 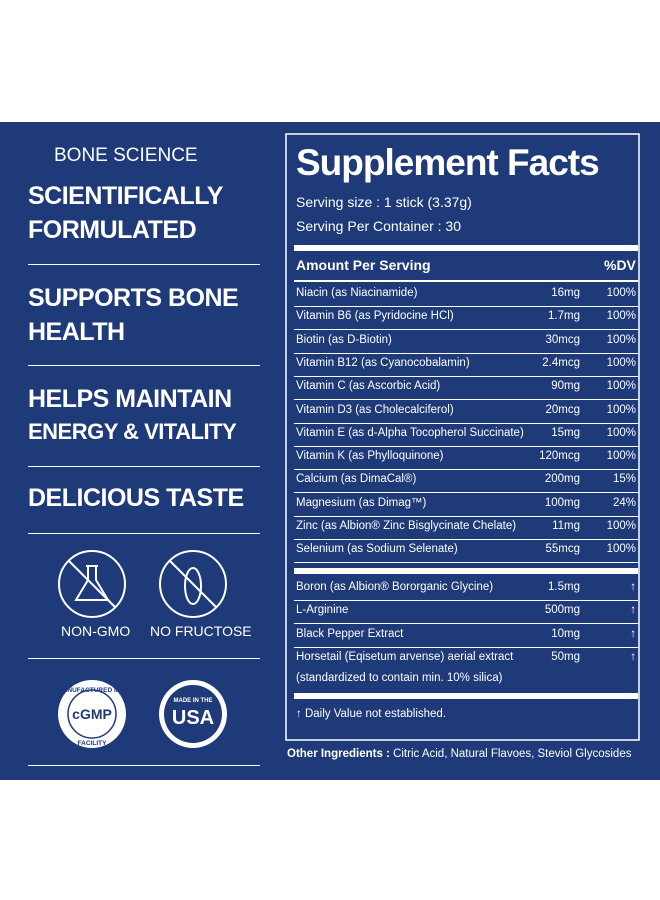 What do you see at coordinates (125, 196) in the screenshot?
I see `claim: SCIENTIFICALLY` at bounding box center [125, 196].